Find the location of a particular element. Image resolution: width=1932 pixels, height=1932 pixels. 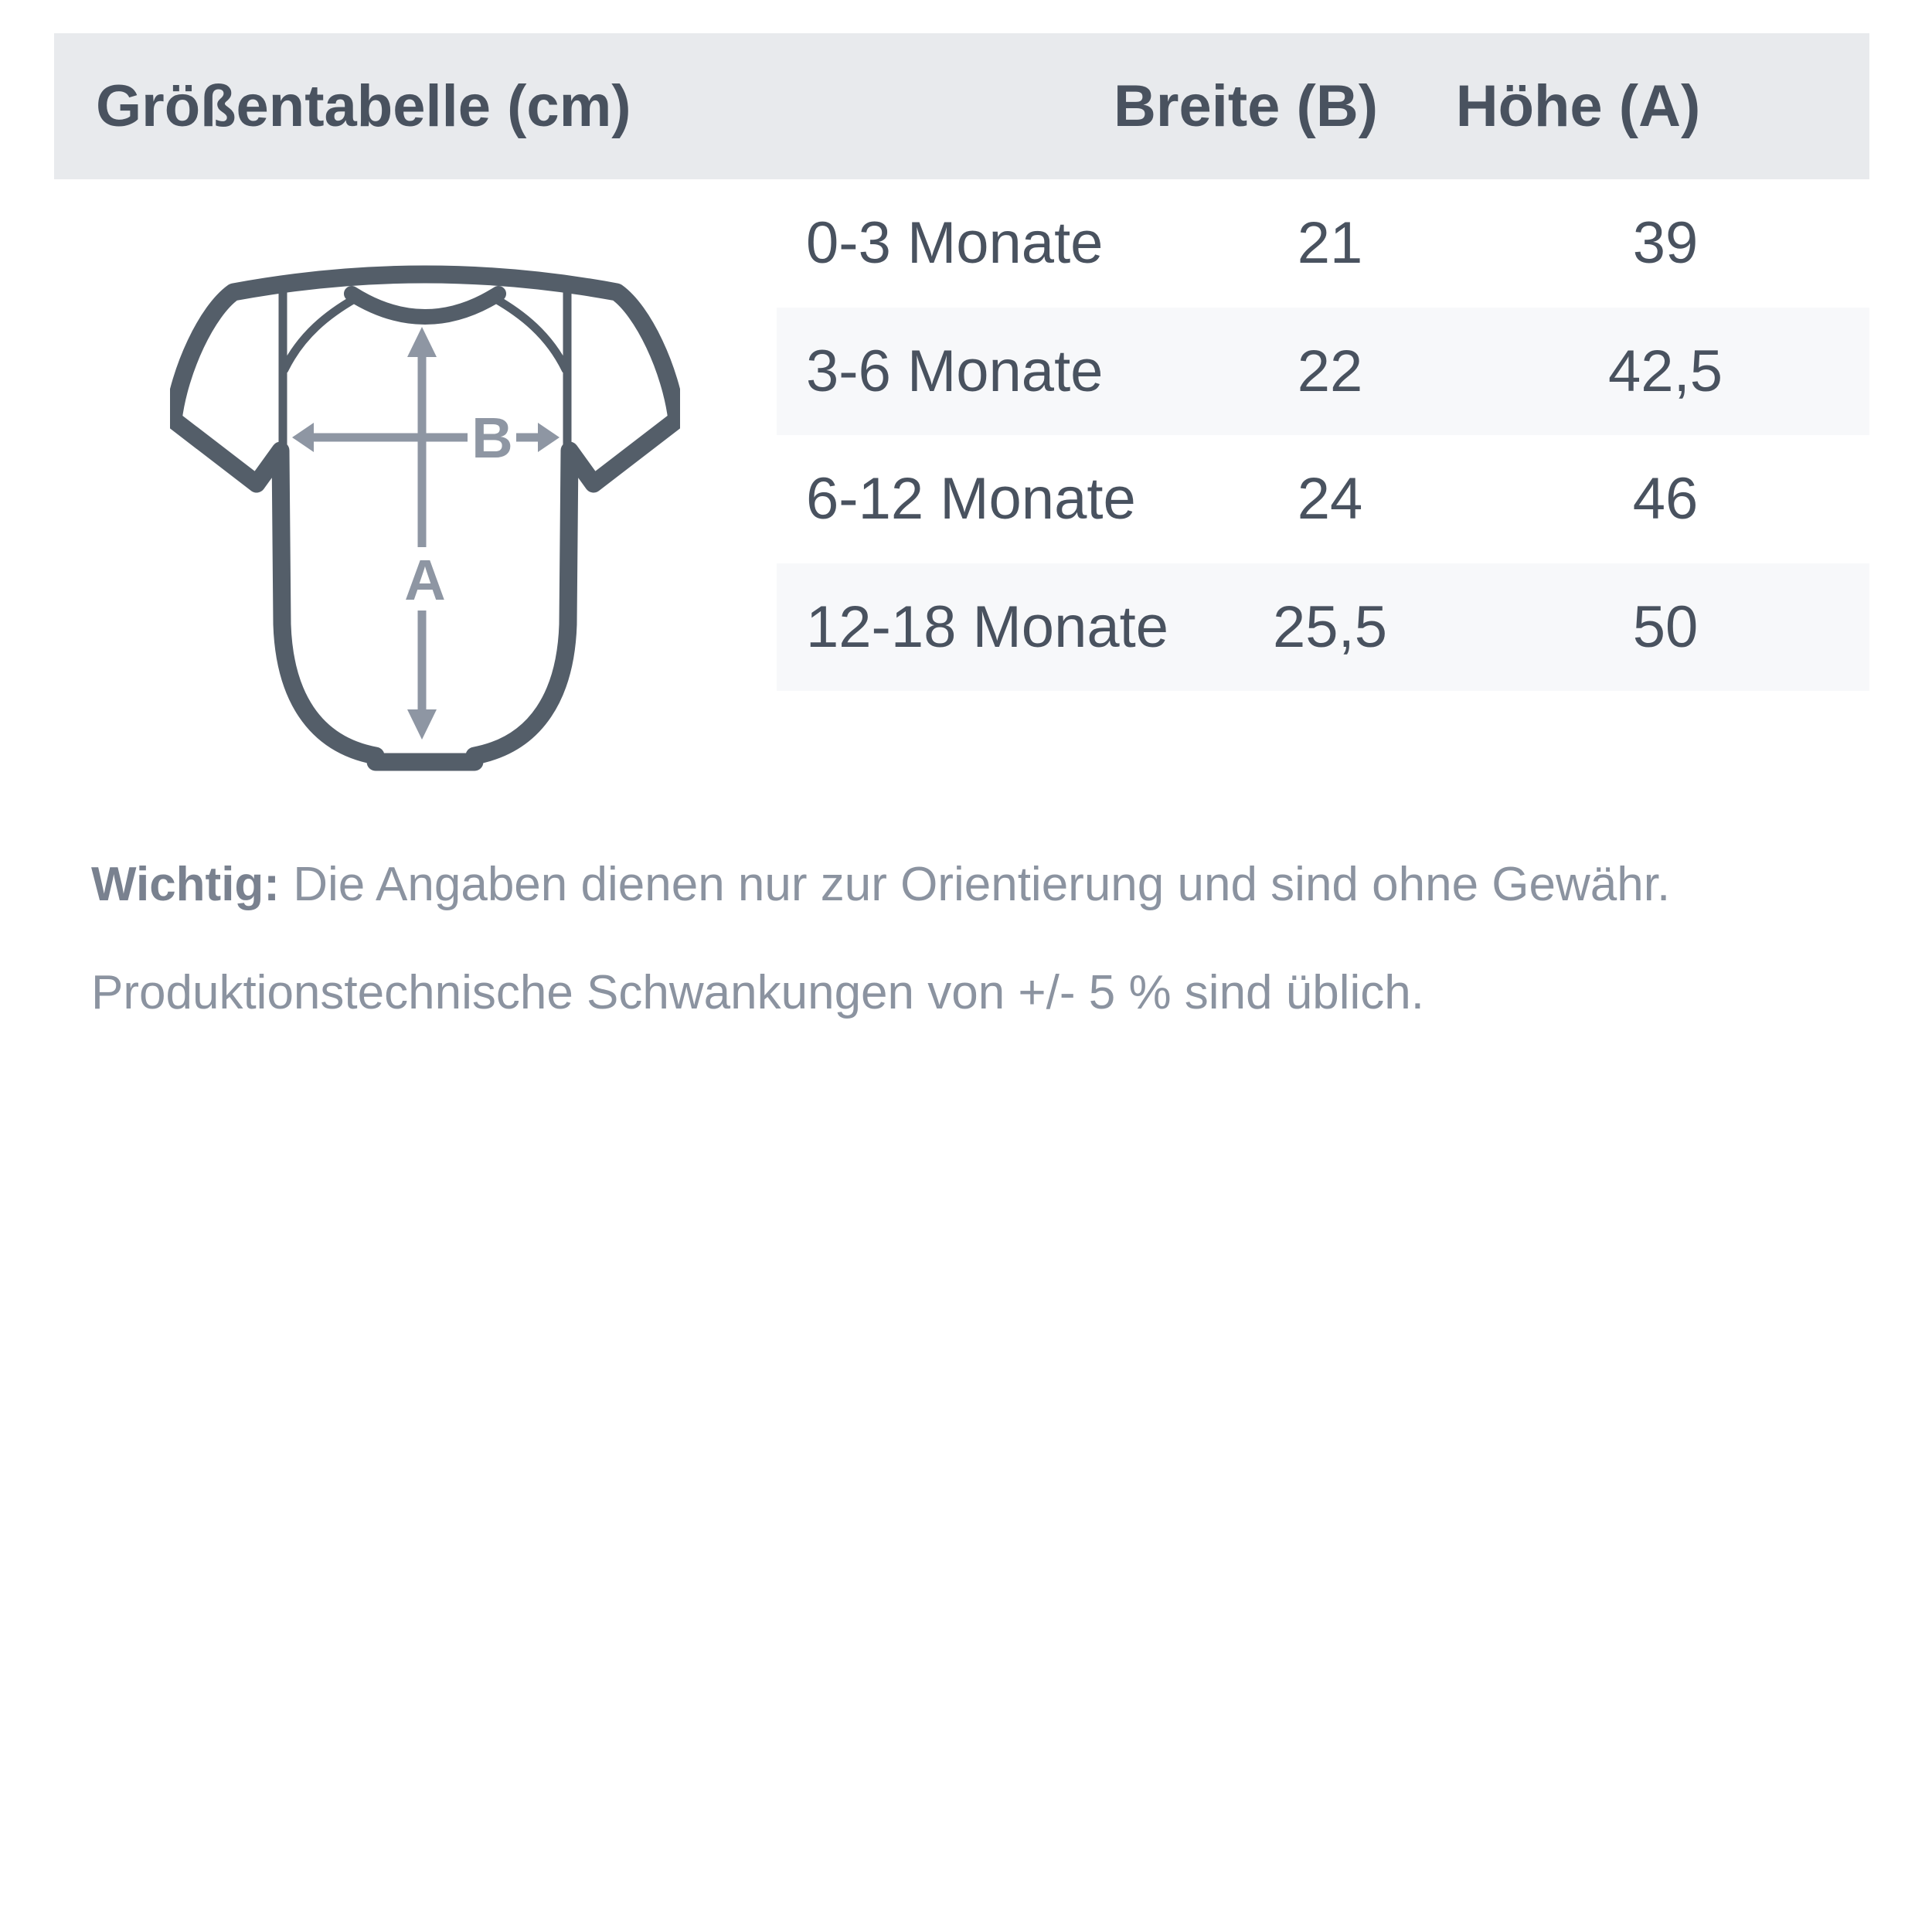

table-row: 12-18 Monate 25,5 50 is located at coordinates (1323, 627).